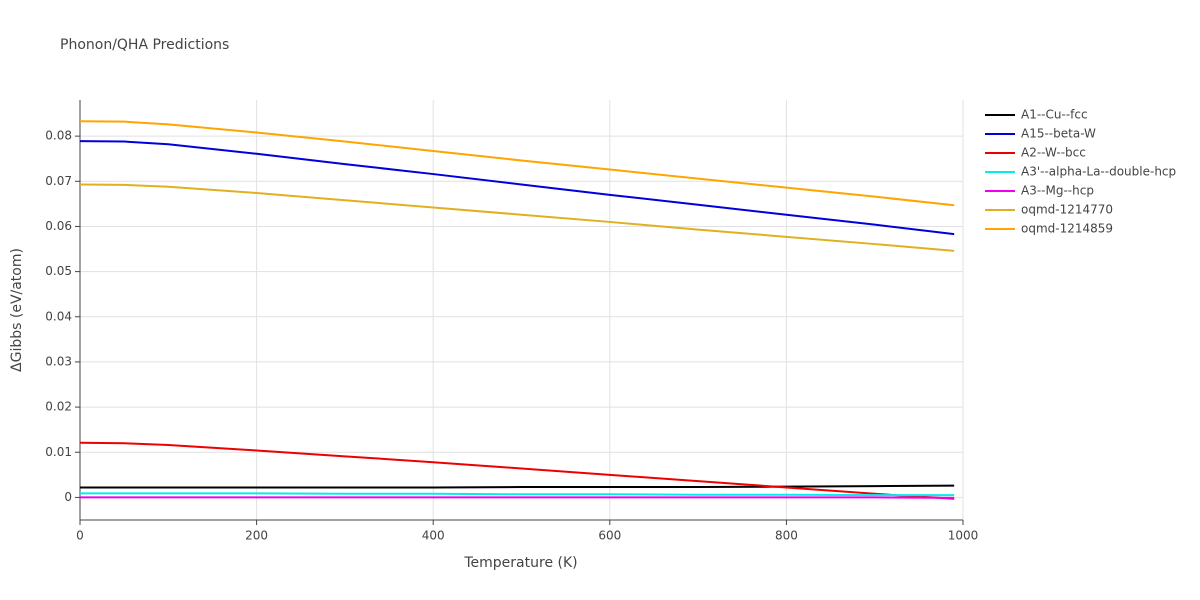 The width and height of the screenshot is (1200, 600). What do you see at coordinates (80, 536) in the screenshot?
I see `x-tick-label: 0` at bounding box center [80, 536].